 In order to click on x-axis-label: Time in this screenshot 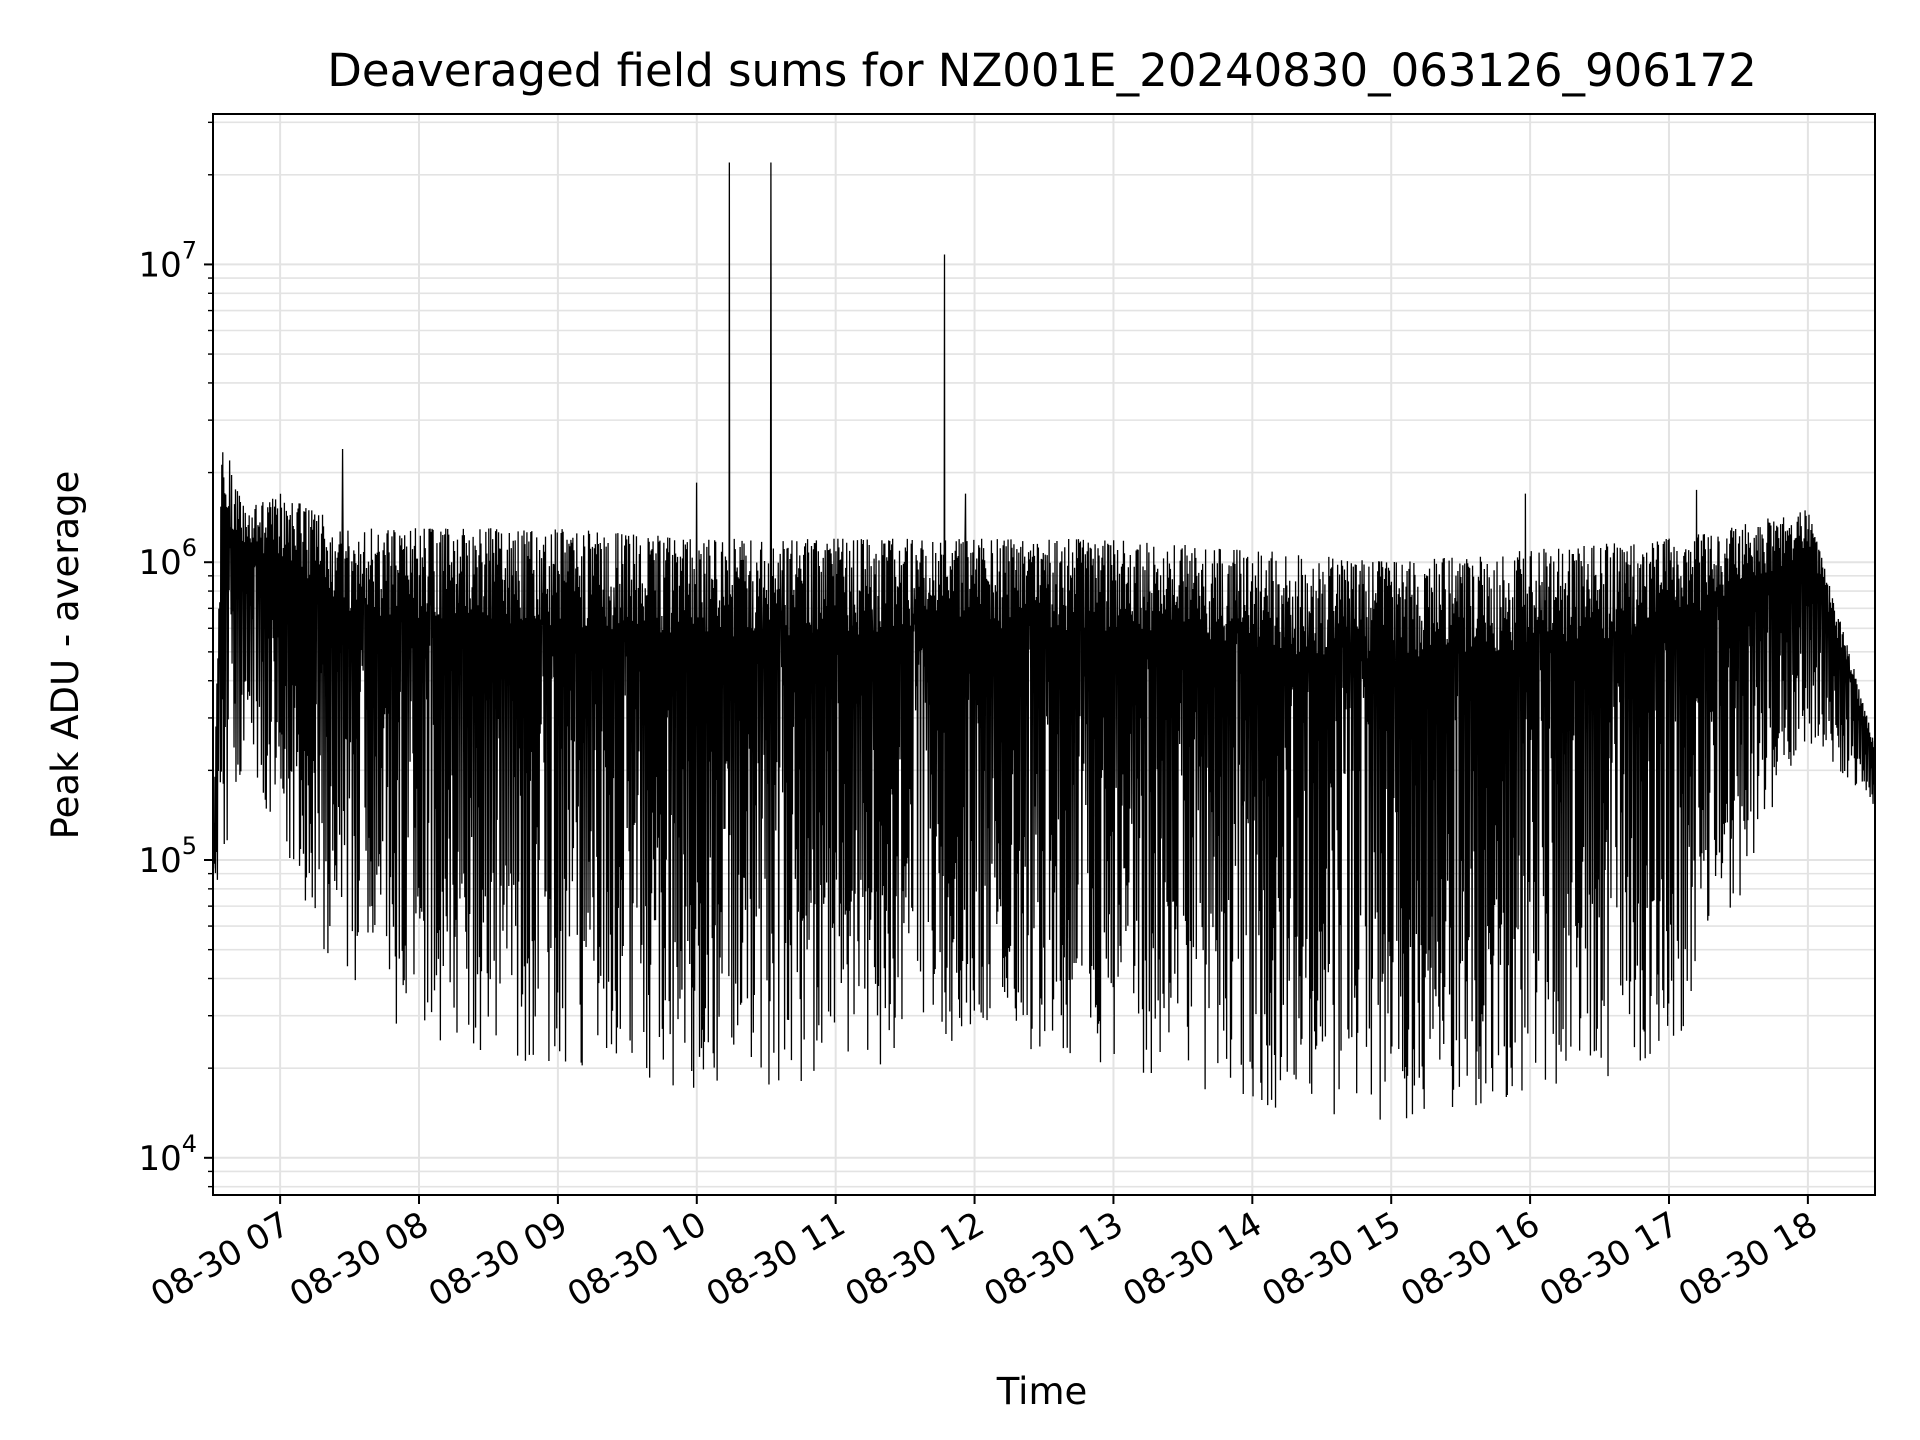, I will do `click(1042, 1391)`.